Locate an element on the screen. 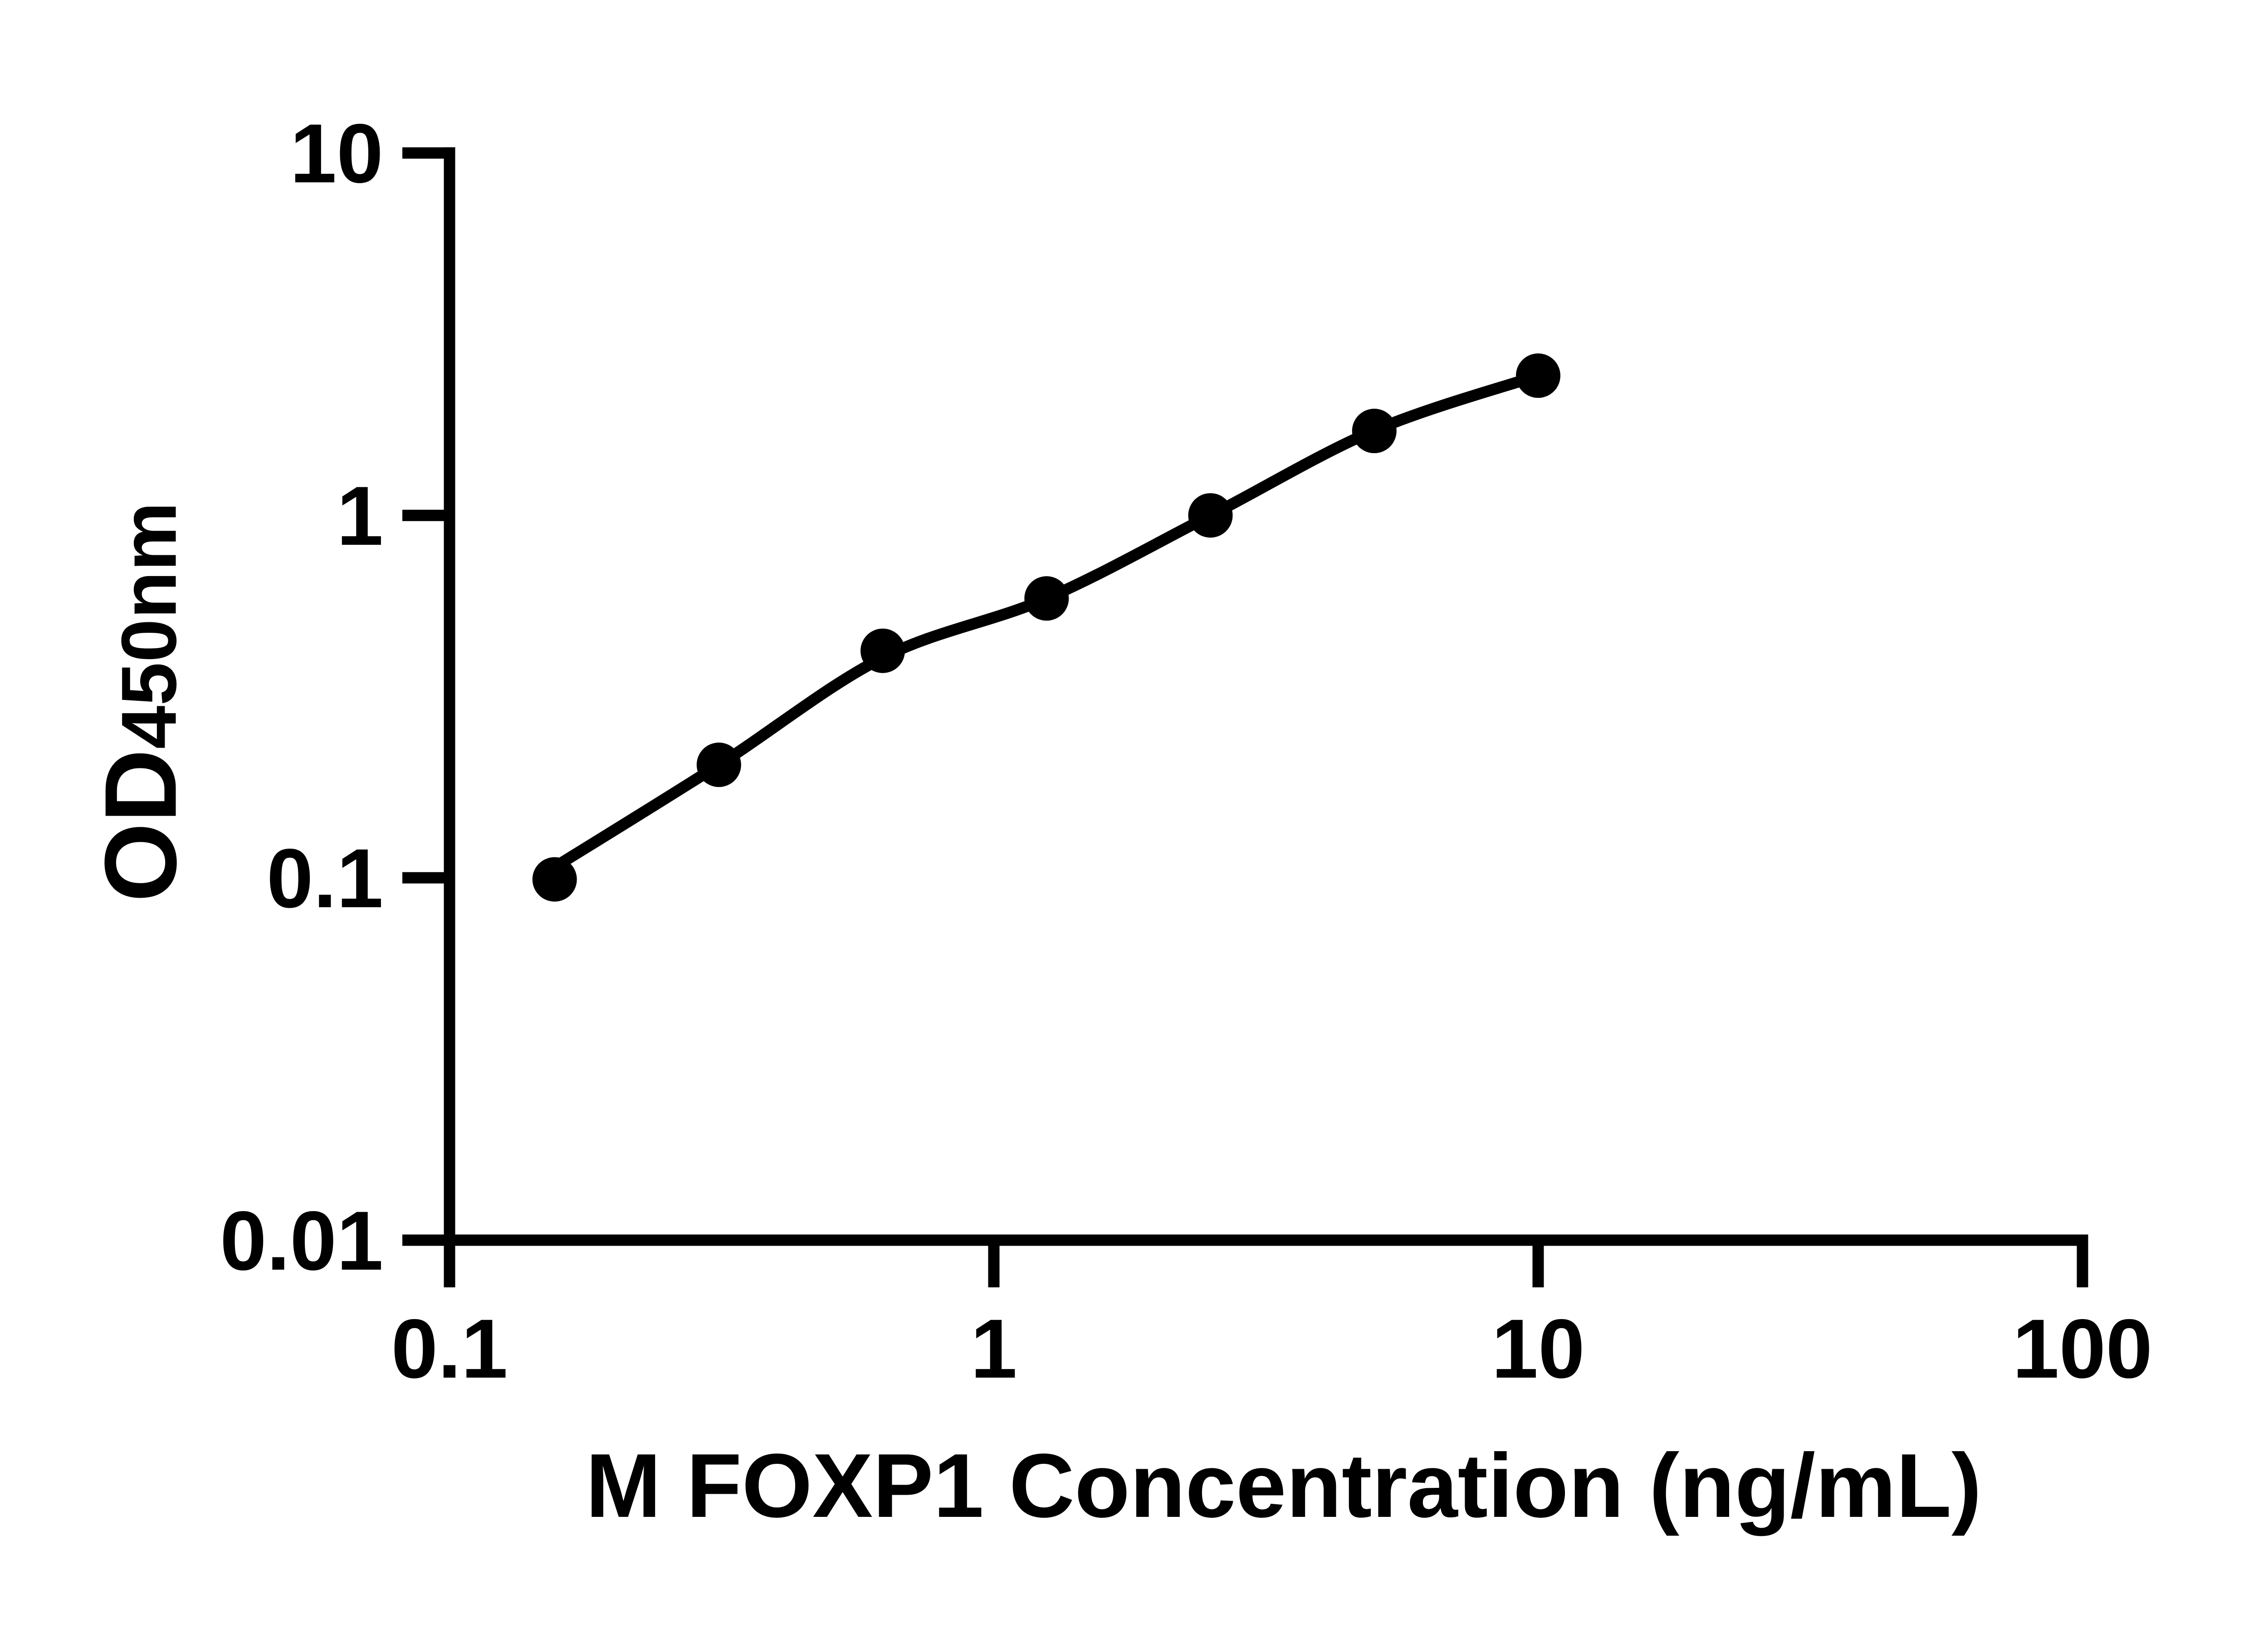  x-tick-label: 0.1 is located at coordinates (450, 1349).